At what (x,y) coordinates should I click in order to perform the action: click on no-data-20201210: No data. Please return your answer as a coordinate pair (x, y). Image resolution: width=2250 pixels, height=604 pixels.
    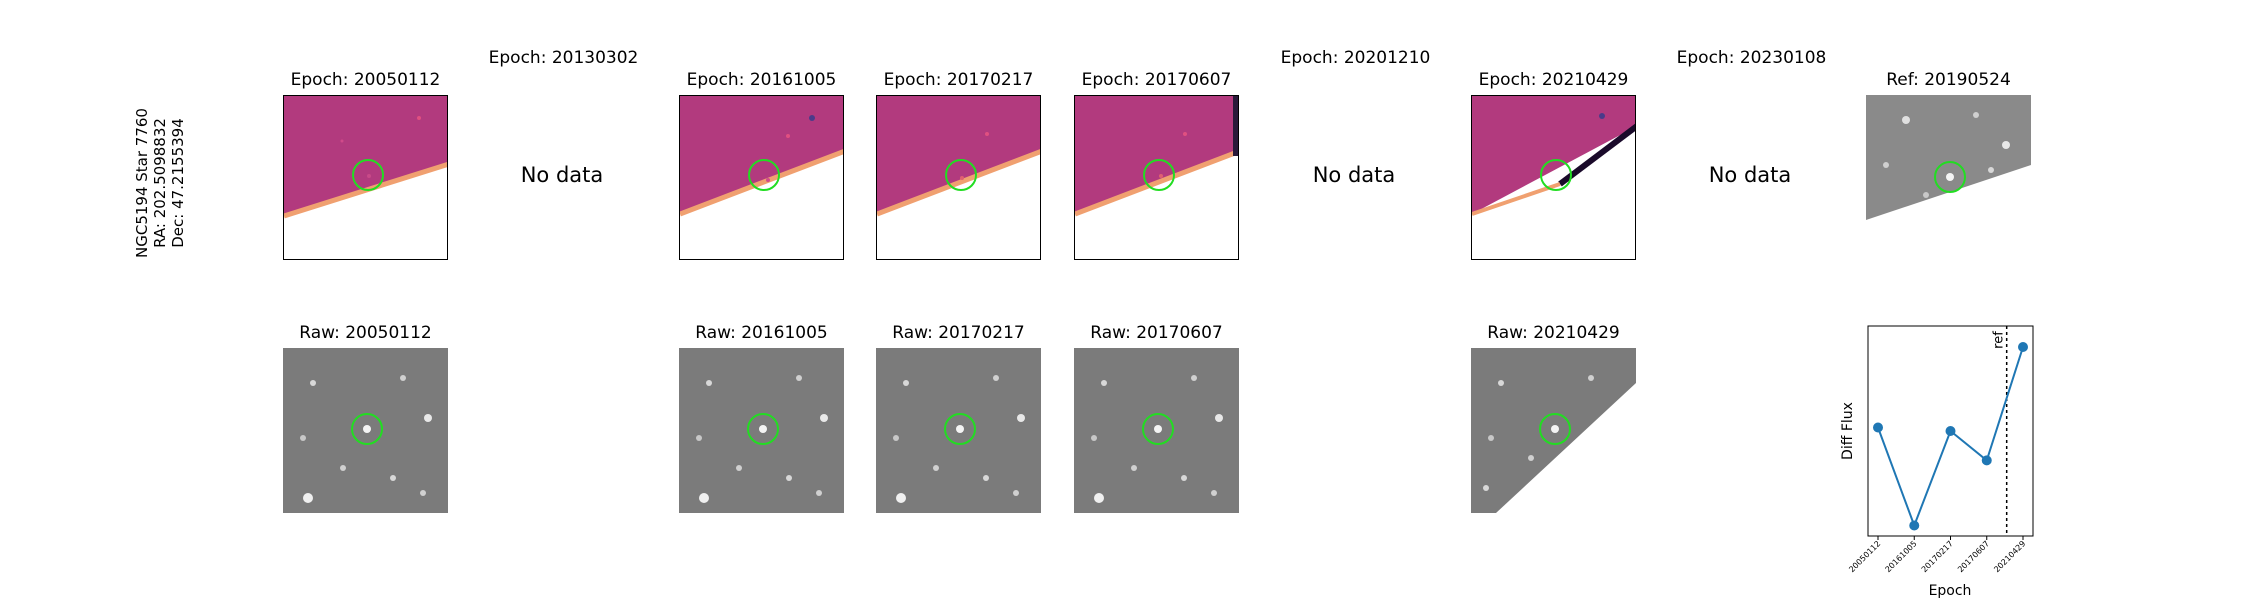
    Looking at the image, I should click on (1354, 175).